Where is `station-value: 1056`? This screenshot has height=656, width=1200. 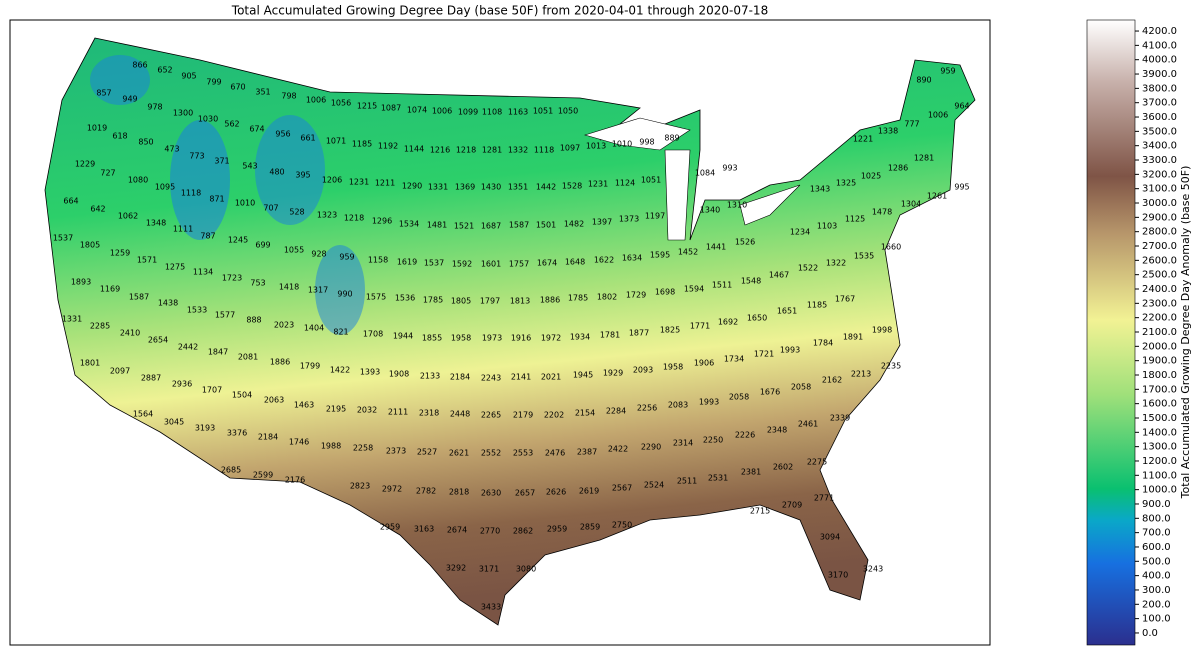 station-value: 1056 is located at coordinates (341, 103).